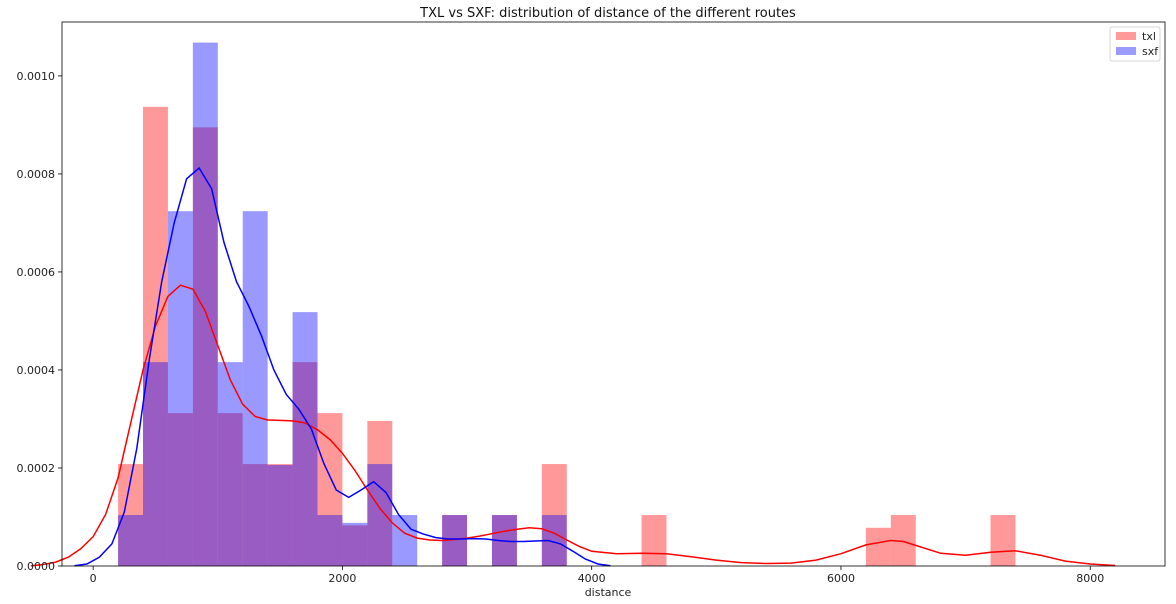 This screenshot has width=1176, height=604. I want to click on legend-swatch-sxf, so click(1126, 51).